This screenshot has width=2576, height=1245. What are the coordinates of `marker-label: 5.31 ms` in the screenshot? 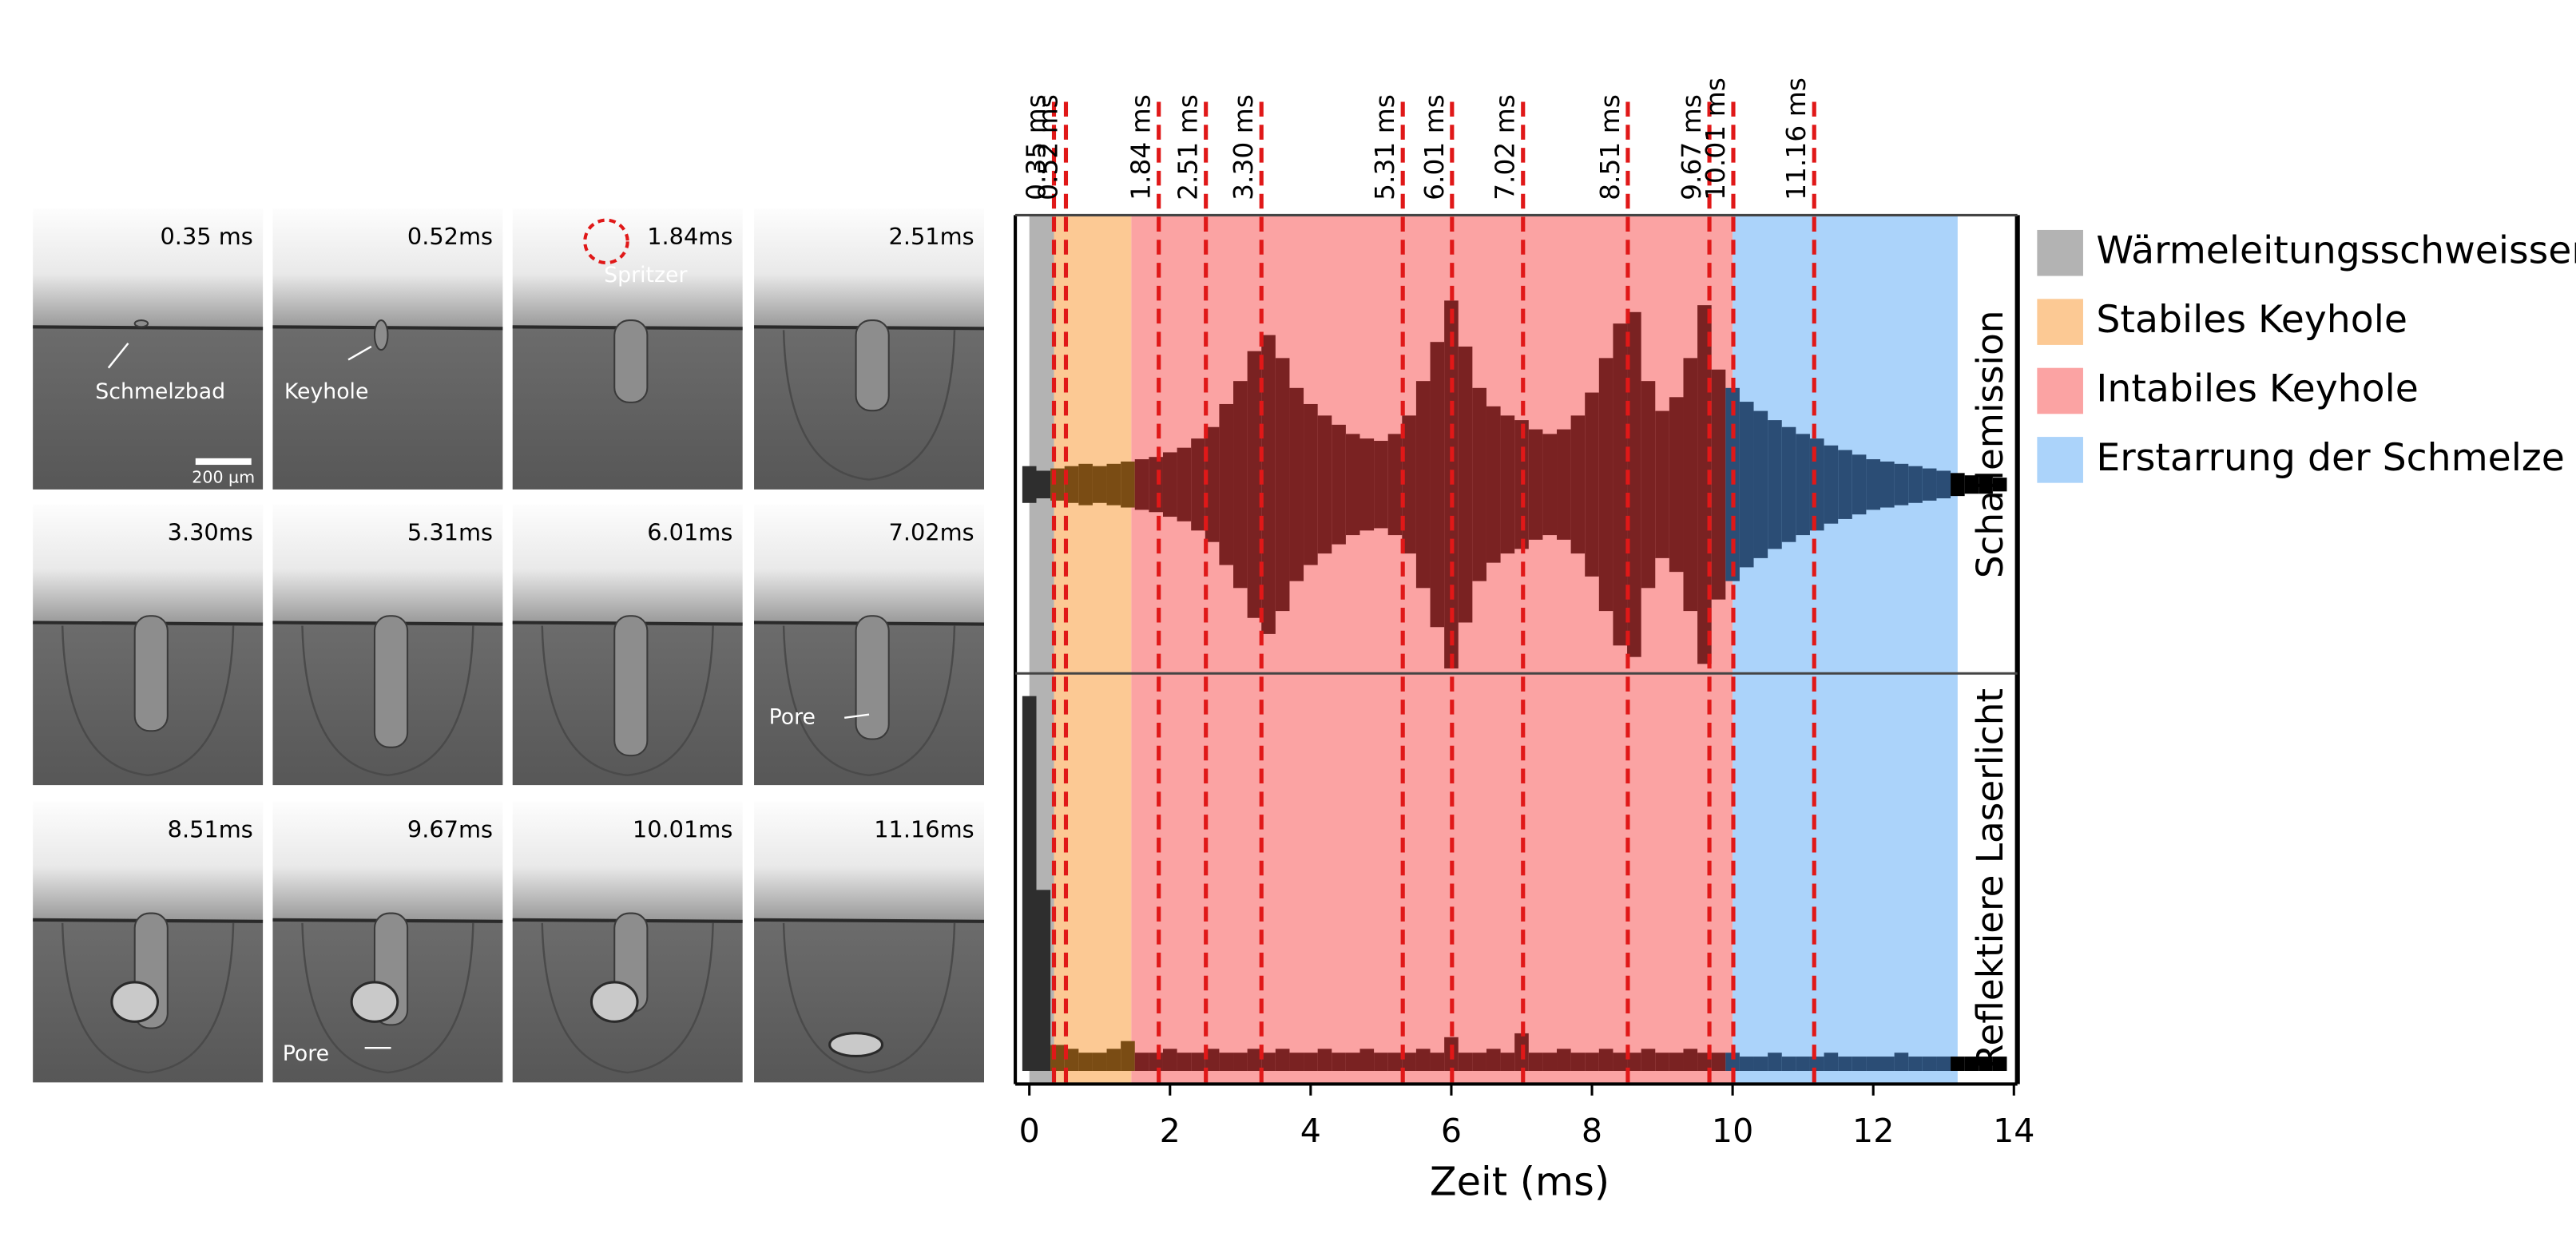 It's located at (1384, 147).